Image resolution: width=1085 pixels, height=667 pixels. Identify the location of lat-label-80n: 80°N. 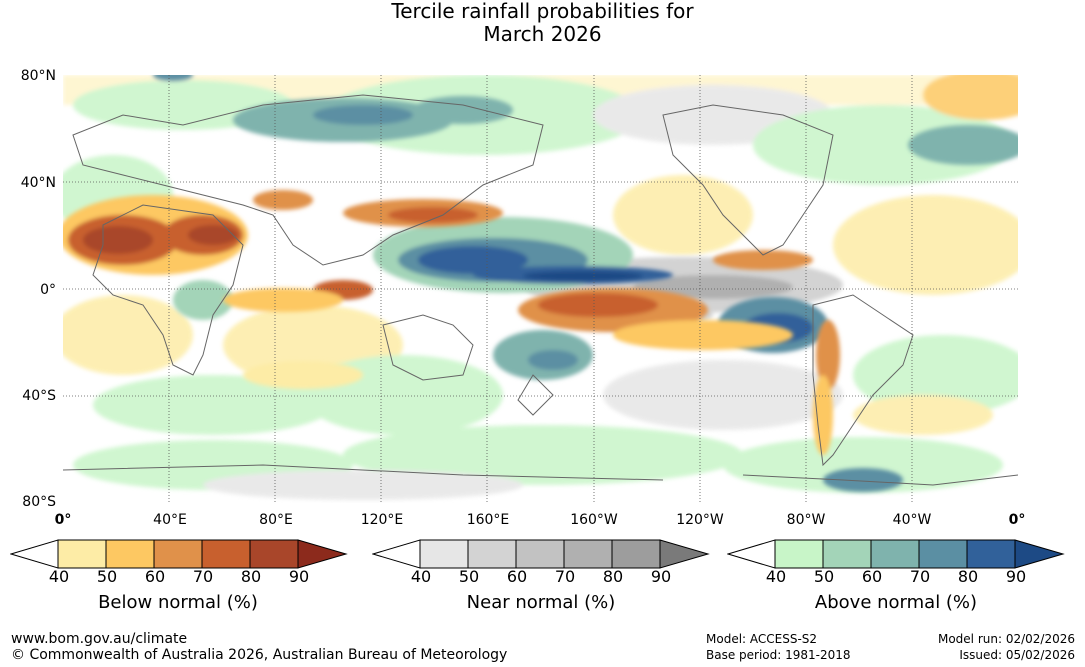
(38, 76).